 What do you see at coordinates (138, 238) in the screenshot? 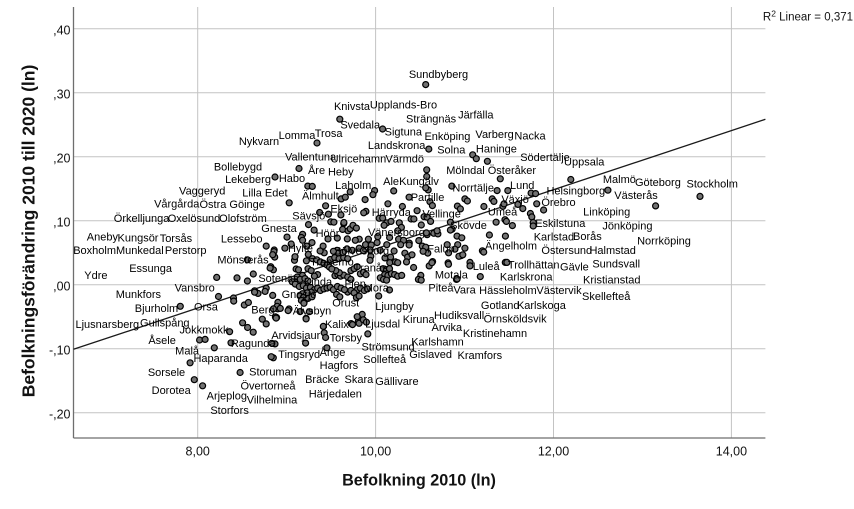
I see `svg-text: Kungsör` at bounding box center [138, 238].